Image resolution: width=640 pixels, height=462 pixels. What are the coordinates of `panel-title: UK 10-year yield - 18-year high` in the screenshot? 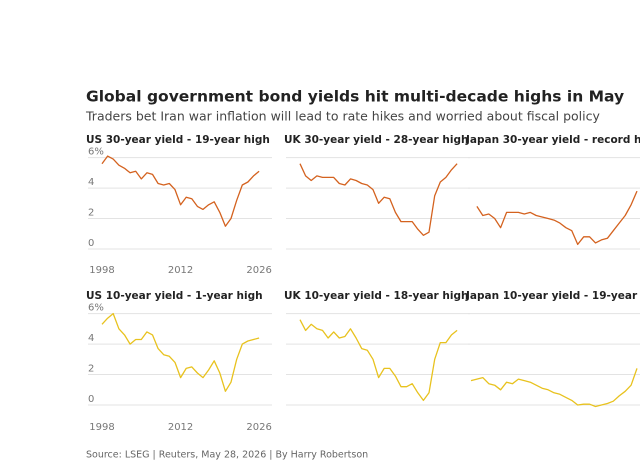 It's located at (376, 296).